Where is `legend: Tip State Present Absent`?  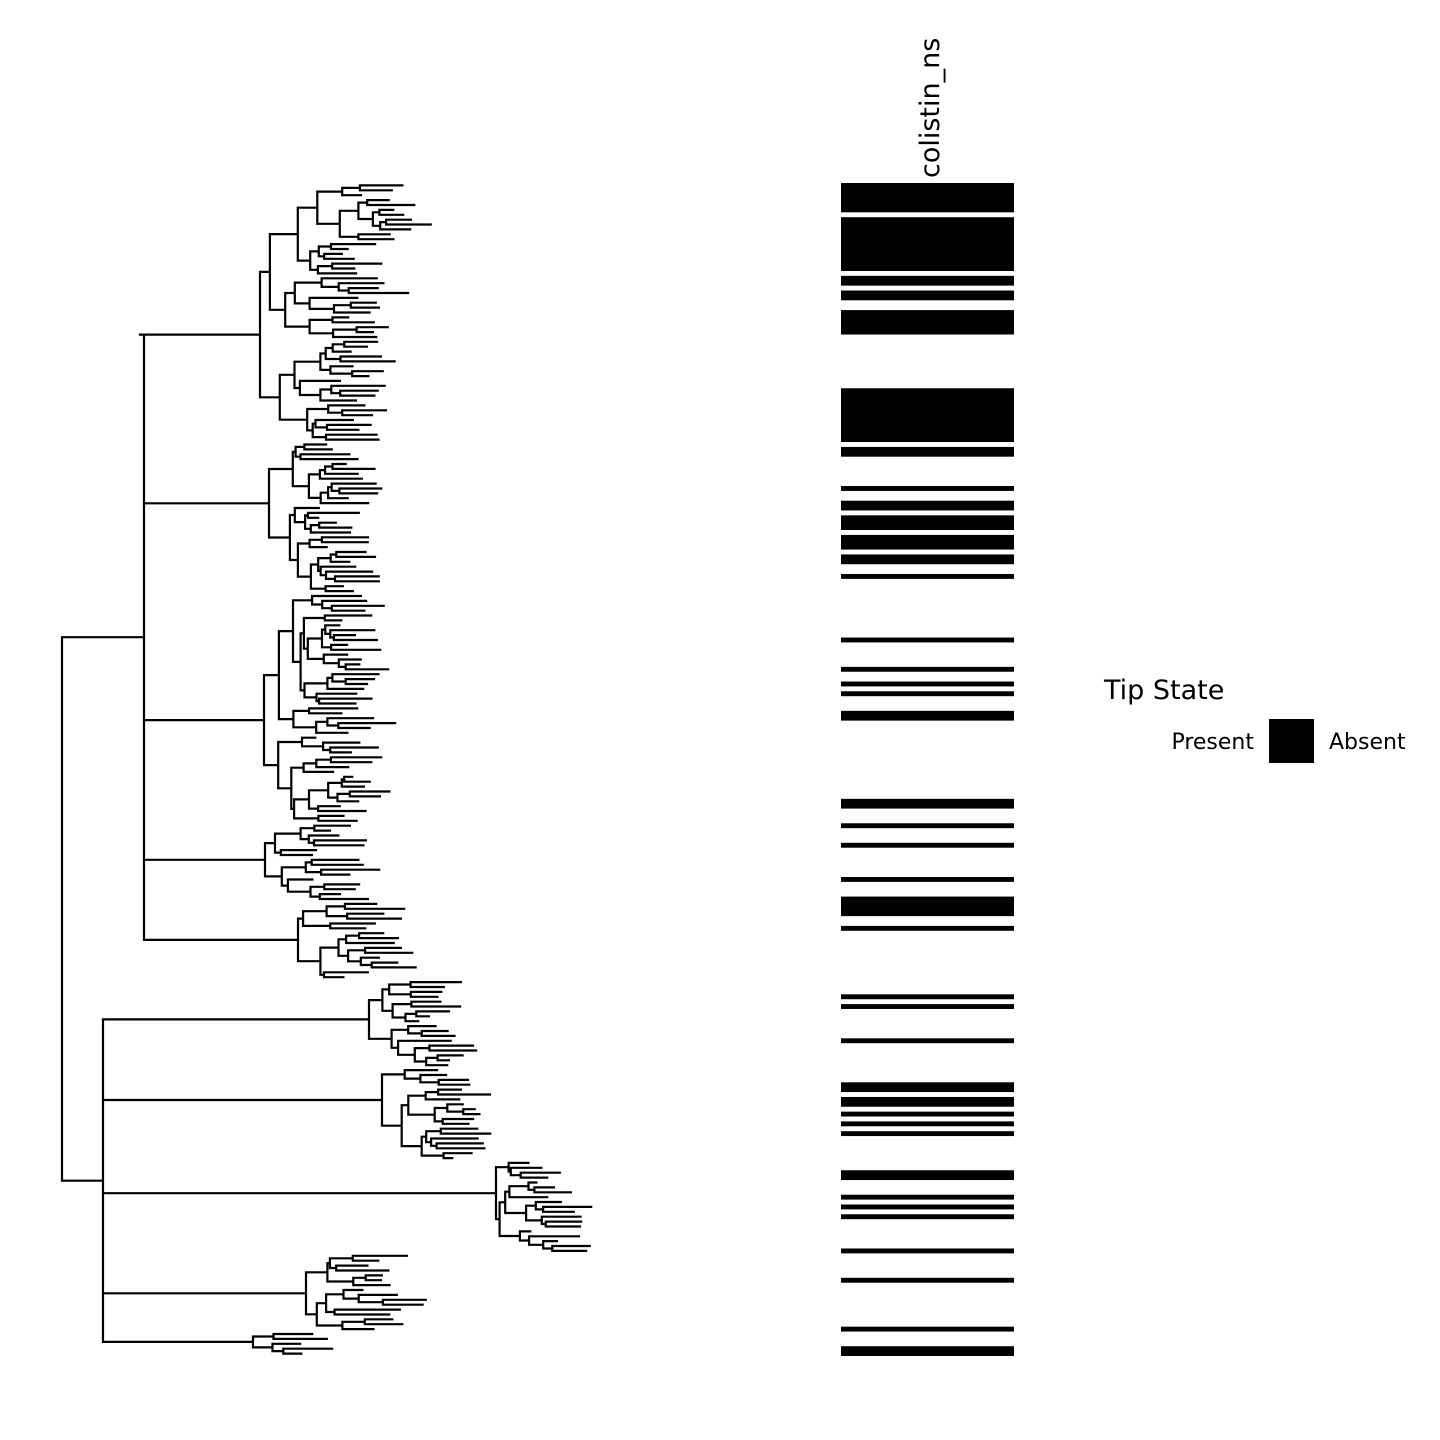
legend: Tip State Present Absent is located at coordinates (1254, 719).